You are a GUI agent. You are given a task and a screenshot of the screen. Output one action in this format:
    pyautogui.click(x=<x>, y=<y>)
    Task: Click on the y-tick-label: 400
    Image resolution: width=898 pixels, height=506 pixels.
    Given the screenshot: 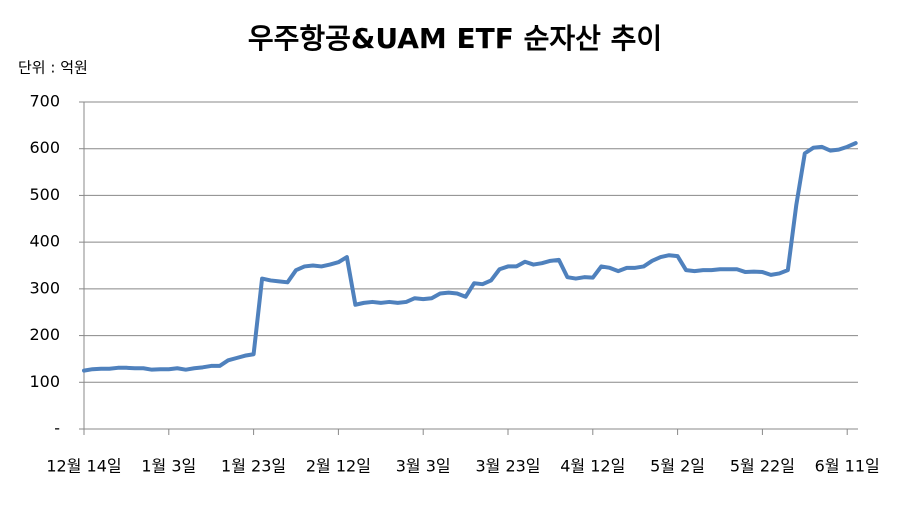 What is the action you would take?
    pyautogui.click(x=44, y=241)
    